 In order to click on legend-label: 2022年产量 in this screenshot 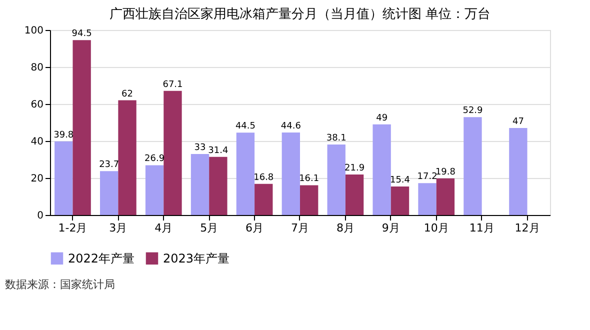, I will do `click(101, 258)`.